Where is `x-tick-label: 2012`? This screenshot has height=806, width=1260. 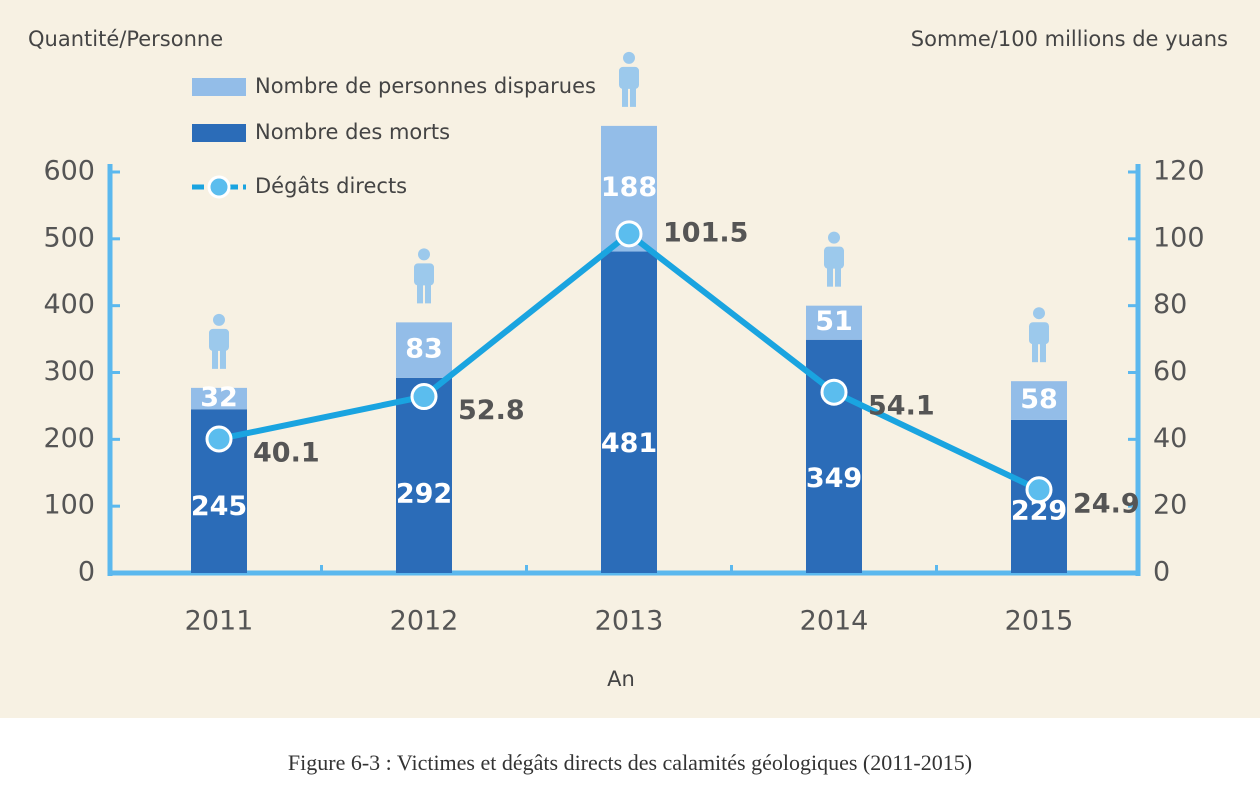 x-tick-label: 2012 is located at coordinates (424, 621).